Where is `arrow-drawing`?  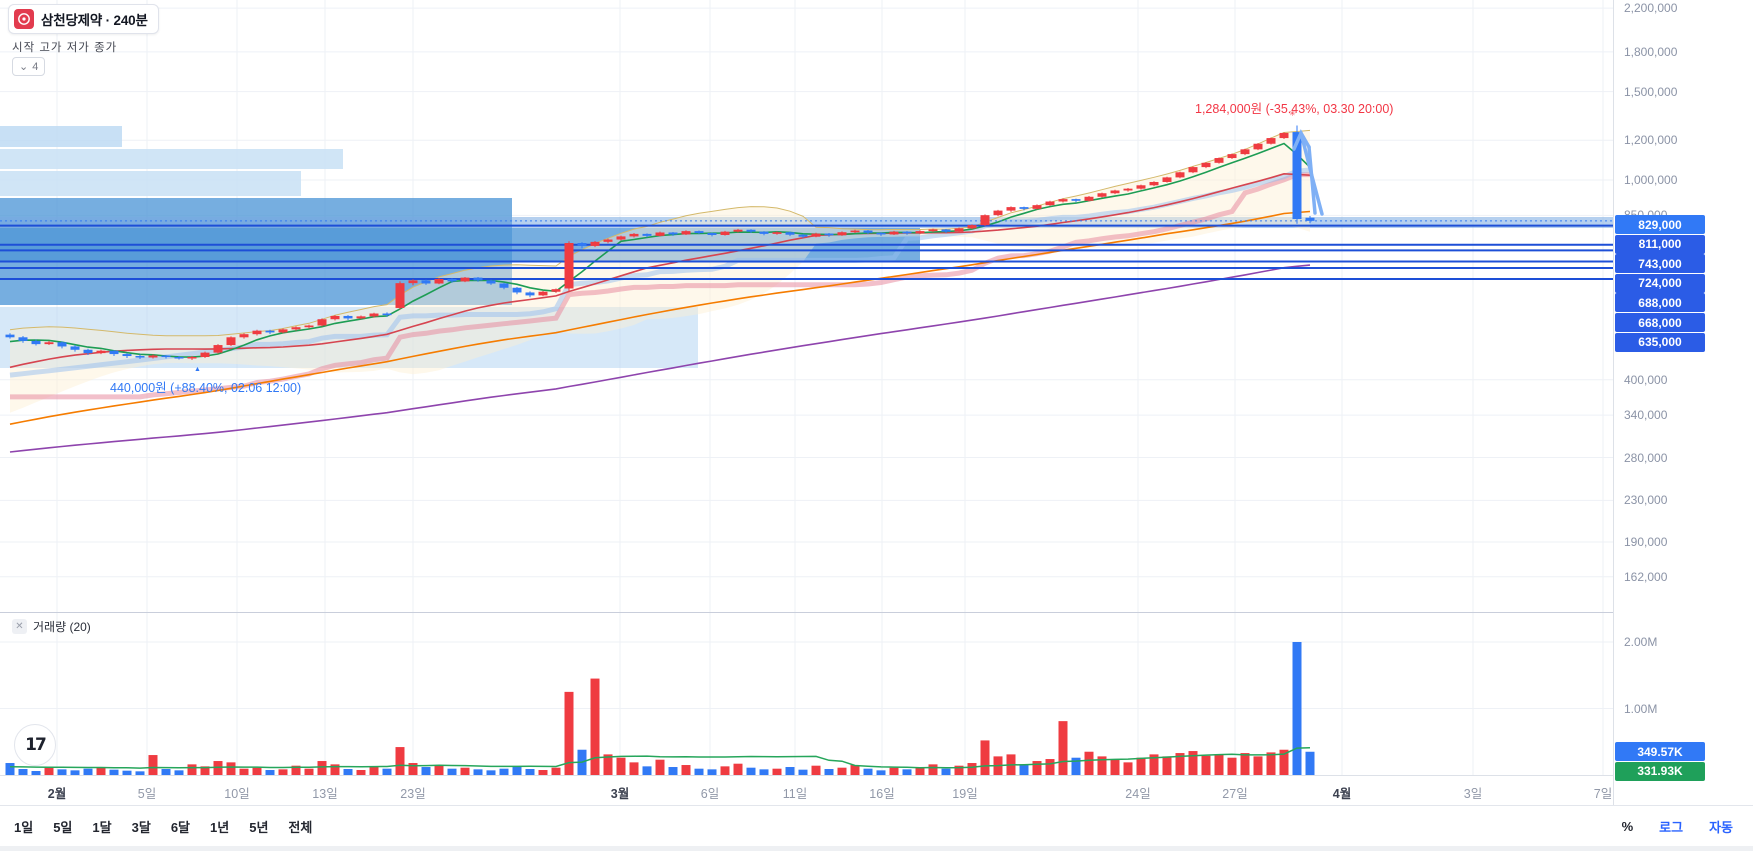 arrow-drawing is located at coordinates (1308, 172).